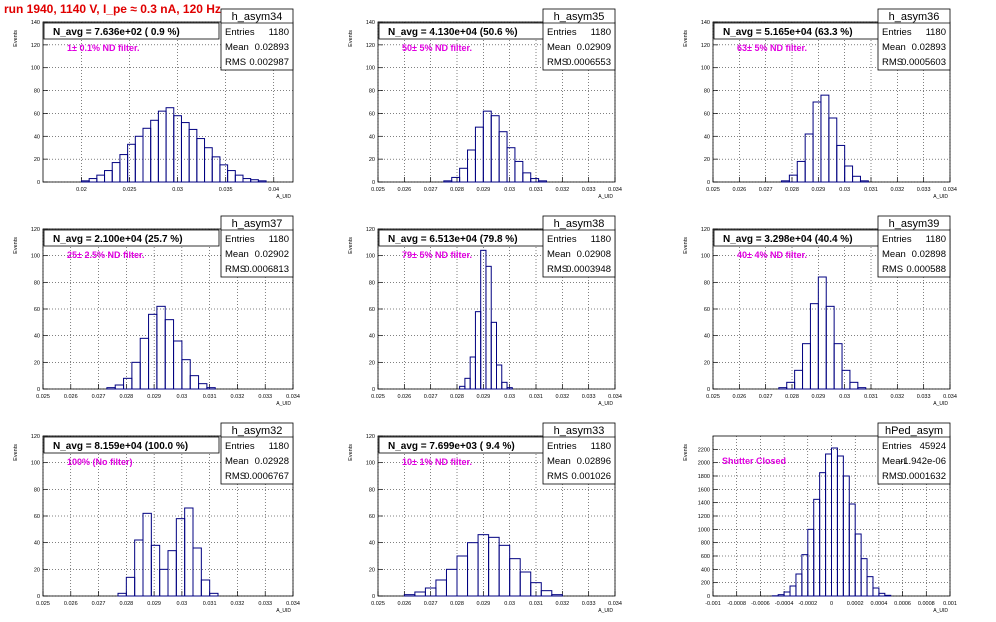  I want to click on stats-mean-value: 0.02898, so click(929, 254).